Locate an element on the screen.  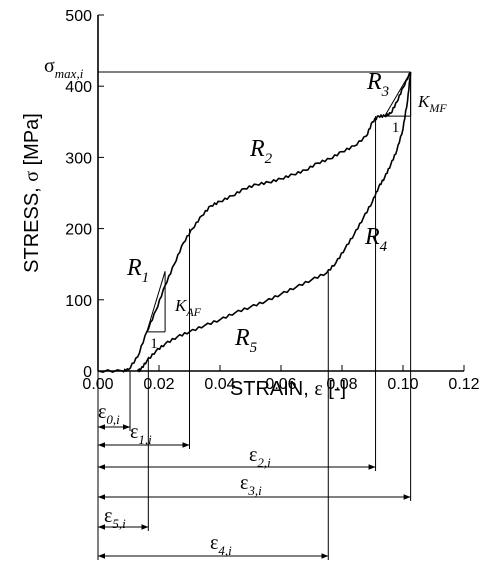
y-axis-title-prefix: STRESS, is located at coordinates (32, 227).